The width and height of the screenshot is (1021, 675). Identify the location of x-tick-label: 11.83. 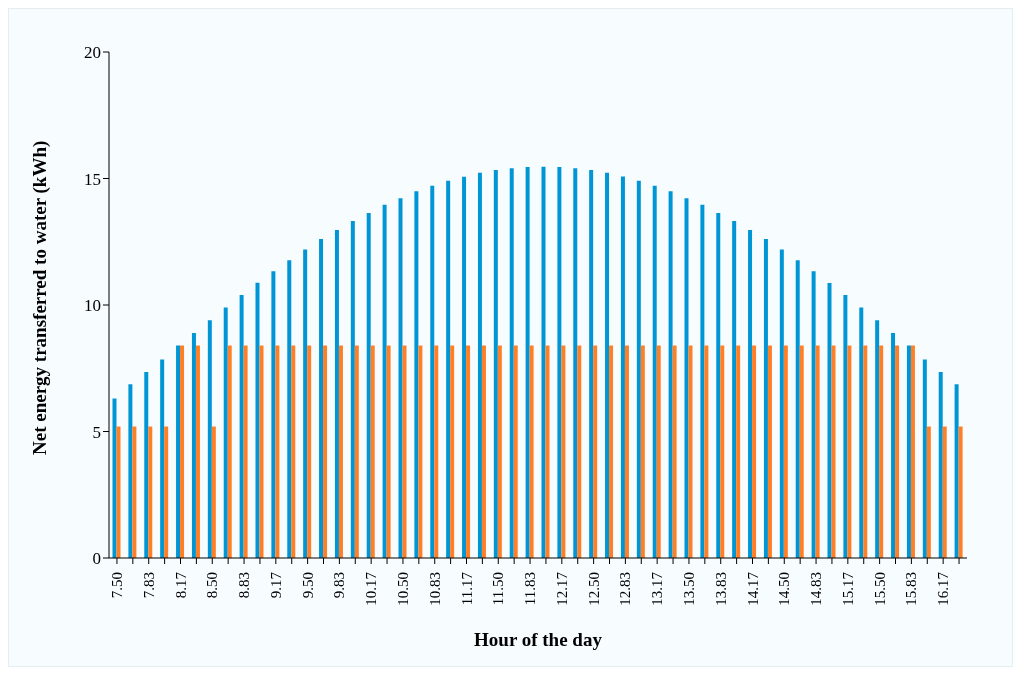
(530, 589).